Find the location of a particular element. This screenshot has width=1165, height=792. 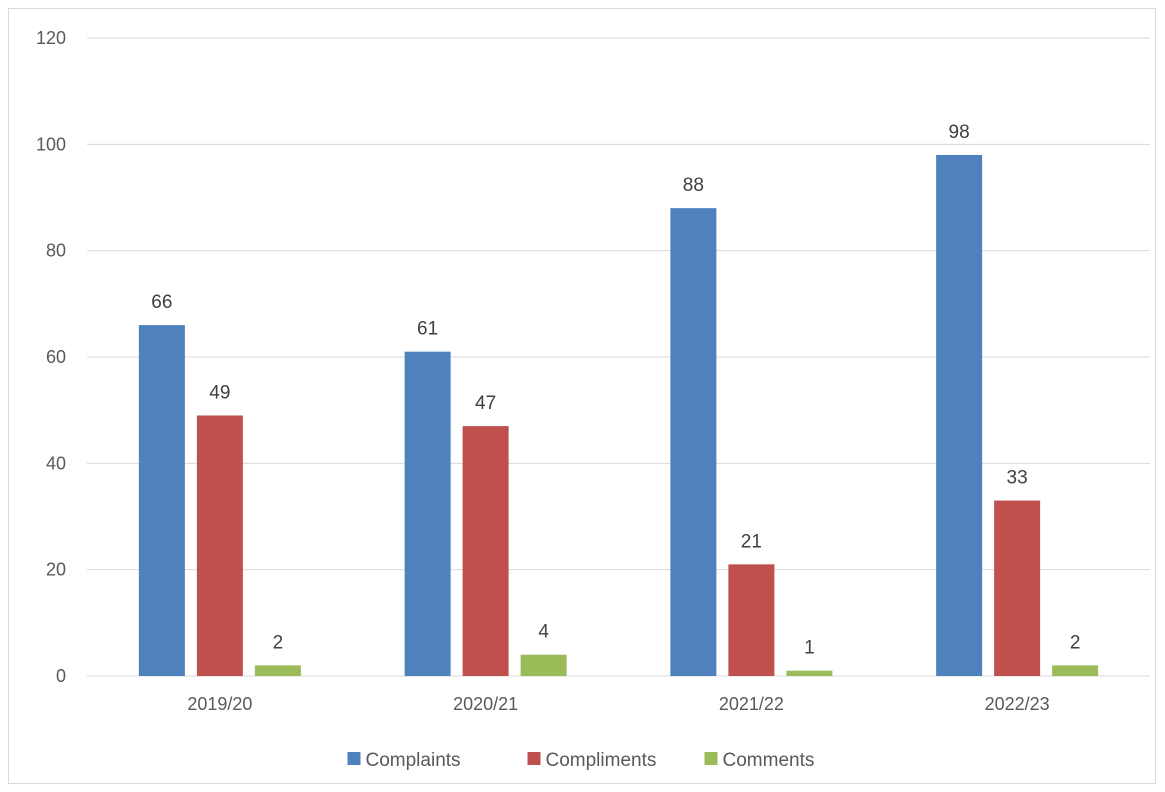

legend-label-complaints: Complaints is located at coordinates (413, 760).